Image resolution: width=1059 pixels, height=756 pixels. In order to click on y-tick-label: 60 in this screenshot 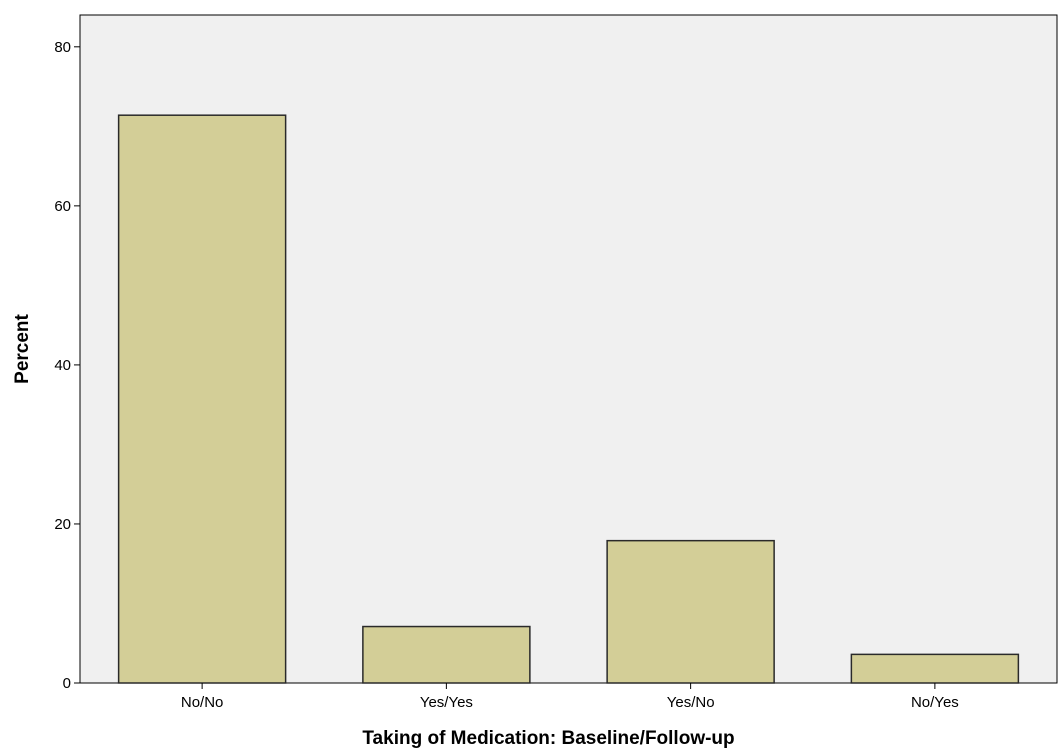, I will do `click(62, 206)`.